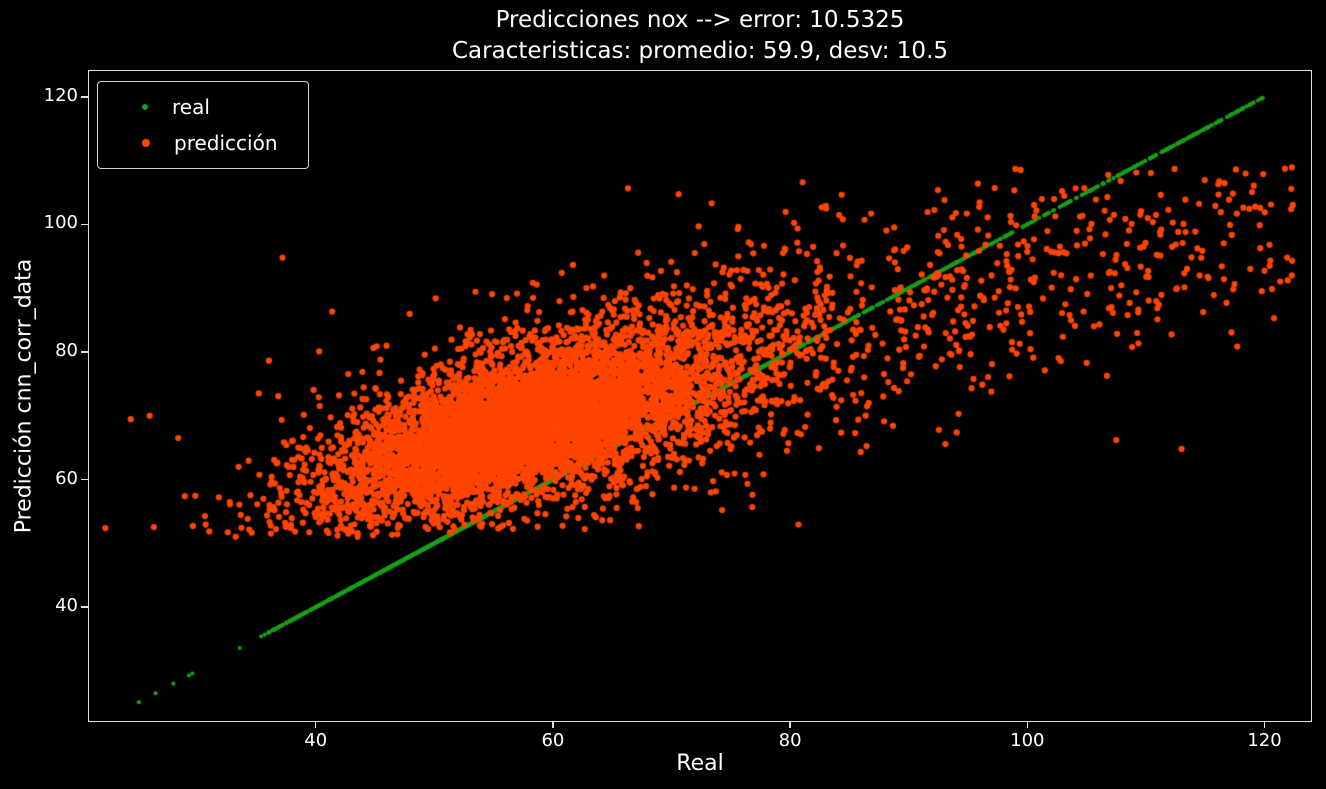  I want to click on legend-item-prediccion: predicción, so click(188, 143).